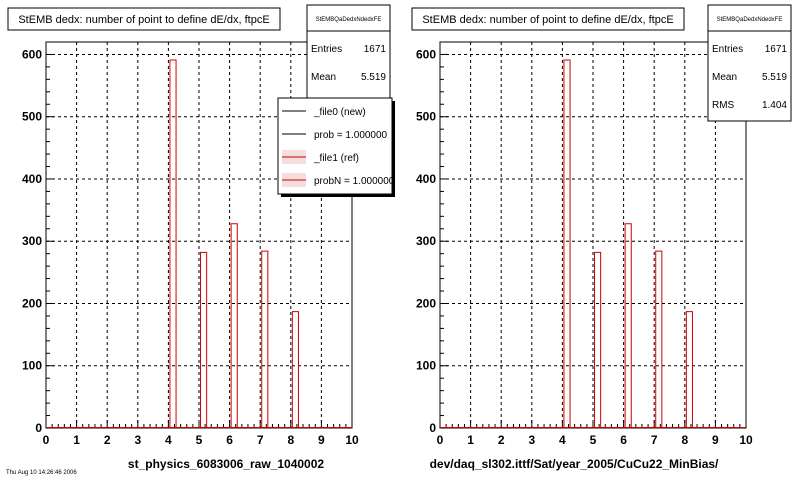  Describe the element at coordinates (723, 105) in the screenshot. I see `stats-label: RMS` at that location.